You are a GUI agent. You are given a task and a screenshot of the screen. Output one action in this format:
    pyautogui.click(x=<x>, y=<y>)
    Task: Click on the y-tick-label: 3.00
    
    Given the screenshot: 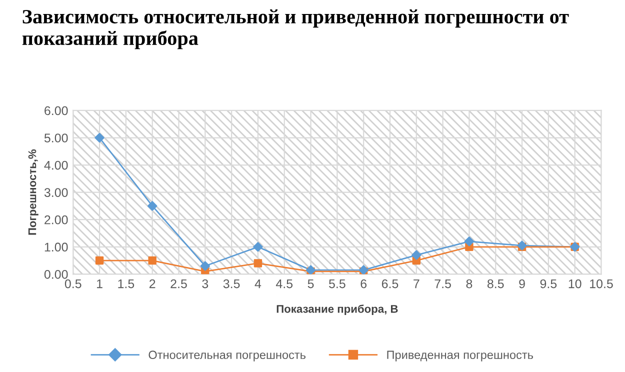 What is the action you would take?
    pyautogui.click(x=56, y=192)
    